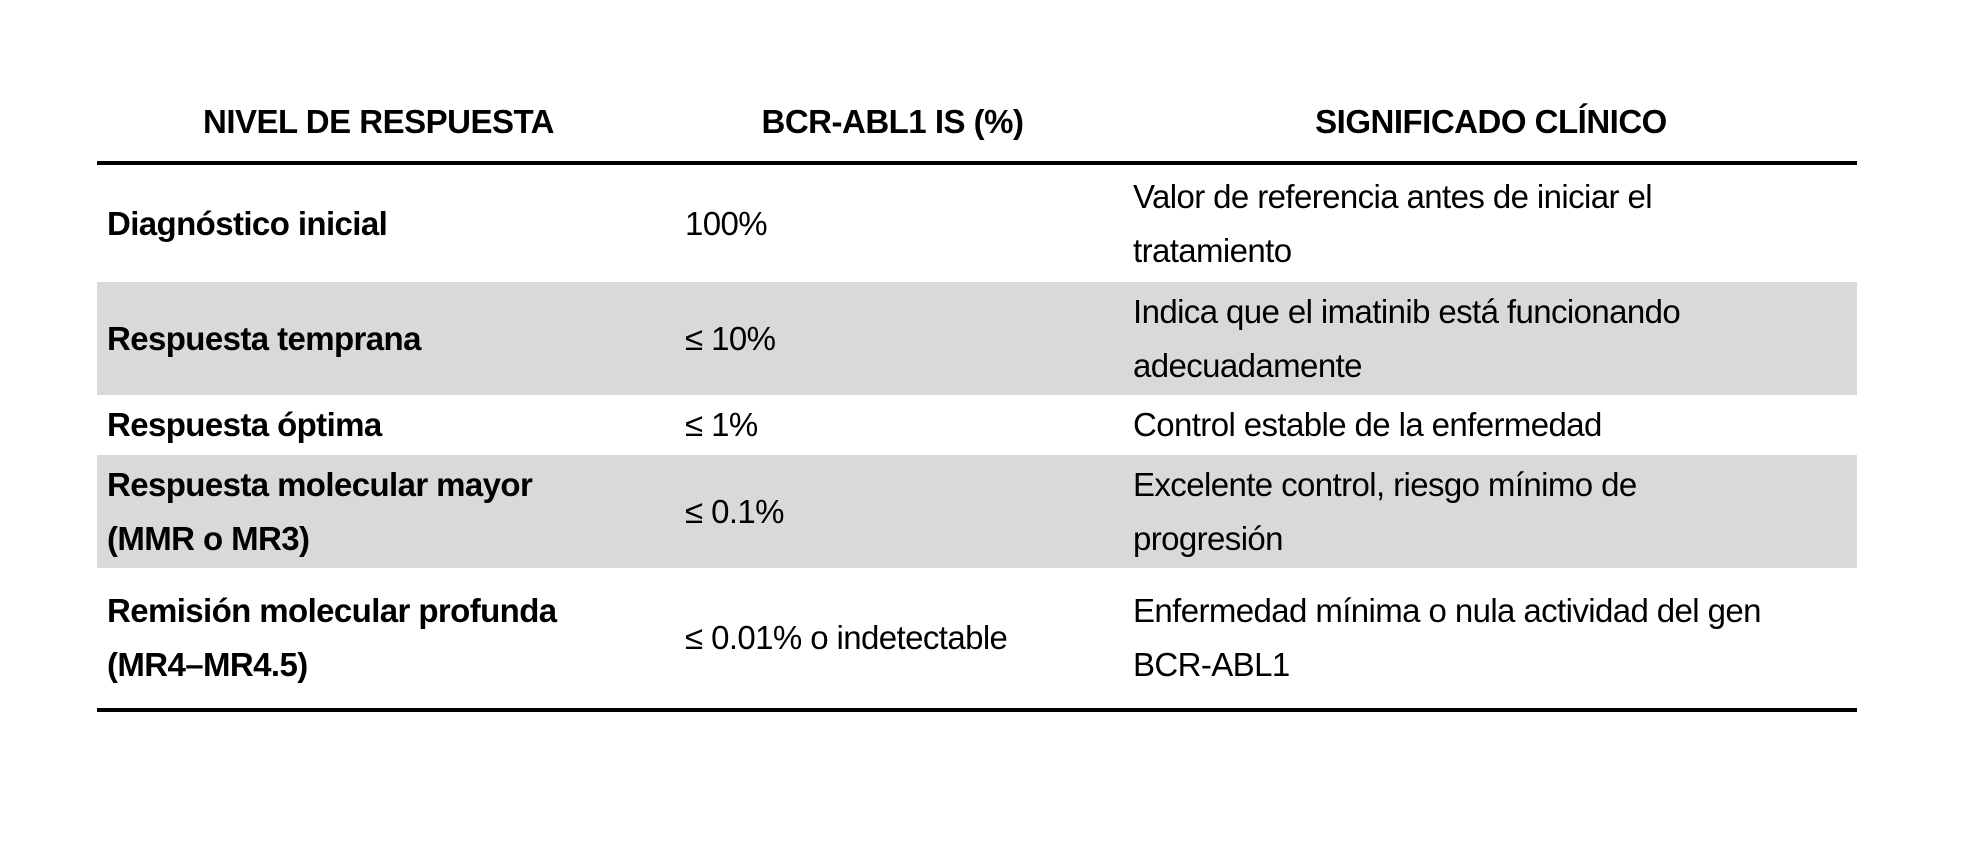  What do you see at coordinates (264, 338) in the screenshot?
I see `cell-nivel: Respuesta temprana` at bounding box center [264, 338].